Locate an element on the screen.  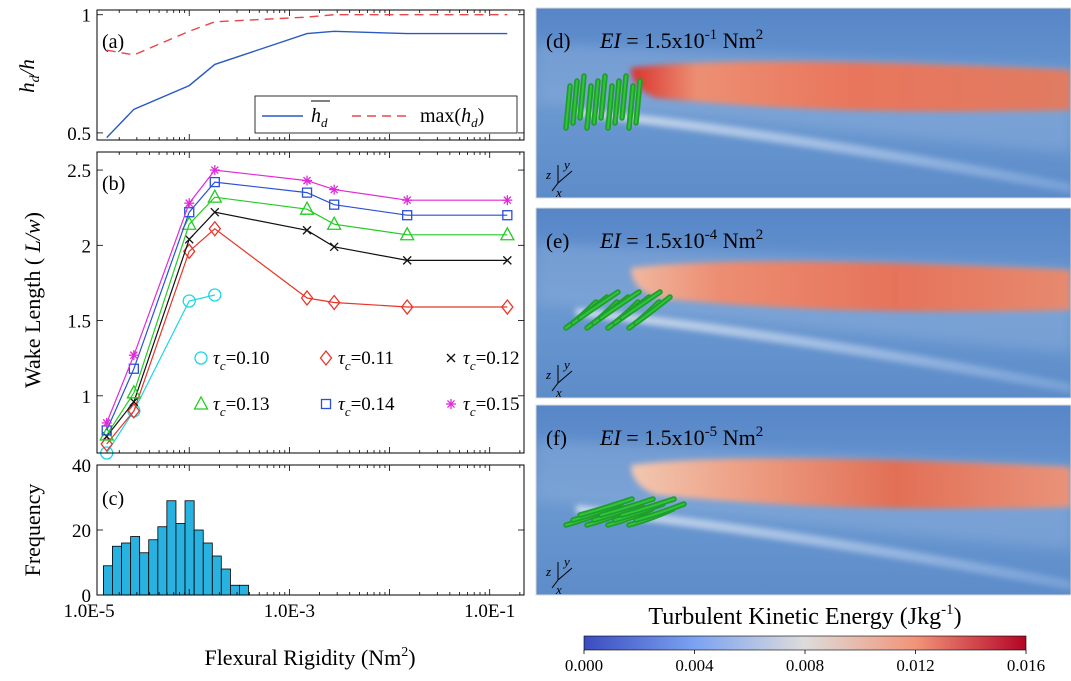
panel-a: 0.5 1 hd/h (a) hd max(hd) is located at coordinates (269, 75).